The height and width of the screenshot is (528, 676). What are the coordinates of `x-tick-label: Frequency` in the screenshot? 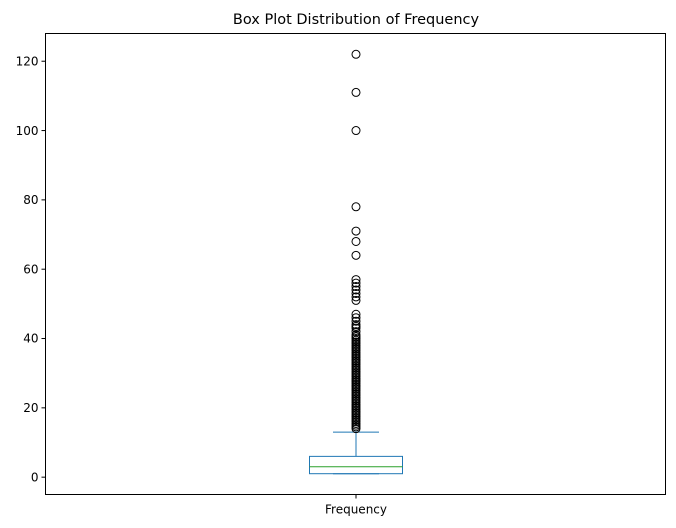 It's located at (356, 510).